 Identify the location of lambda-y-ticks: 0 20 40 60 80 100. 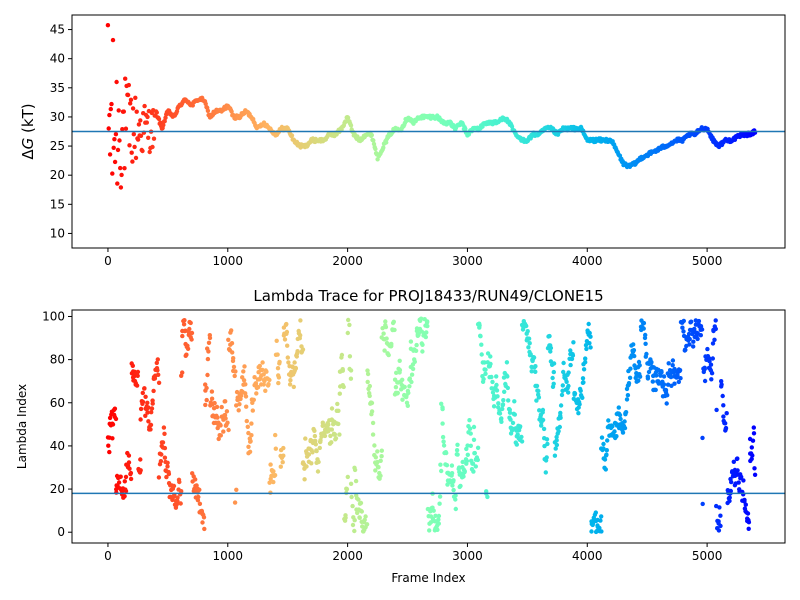
(57, 424).